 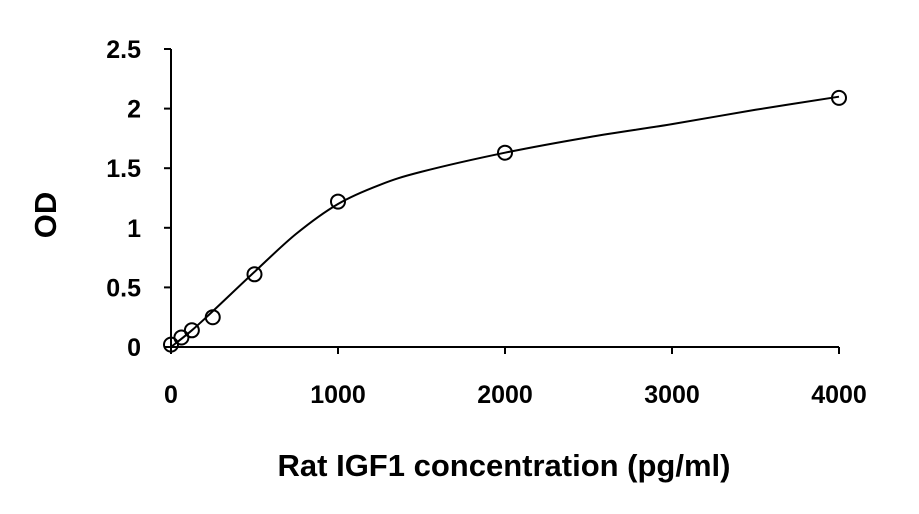 What do you see at coordinates (839, 395) in the screenshot?
I see `x-tick-label: 4000` at bounding box center [839, 395].